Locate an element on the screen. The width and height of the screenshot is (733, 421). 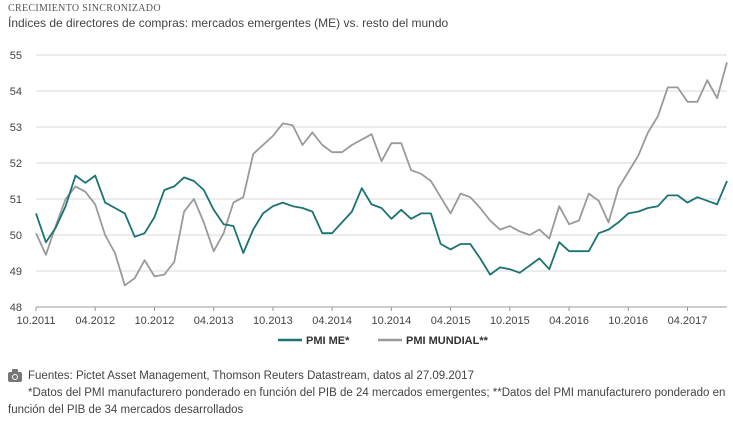
x-tick-label: 04.2014 is located at coordinates (332, 321).